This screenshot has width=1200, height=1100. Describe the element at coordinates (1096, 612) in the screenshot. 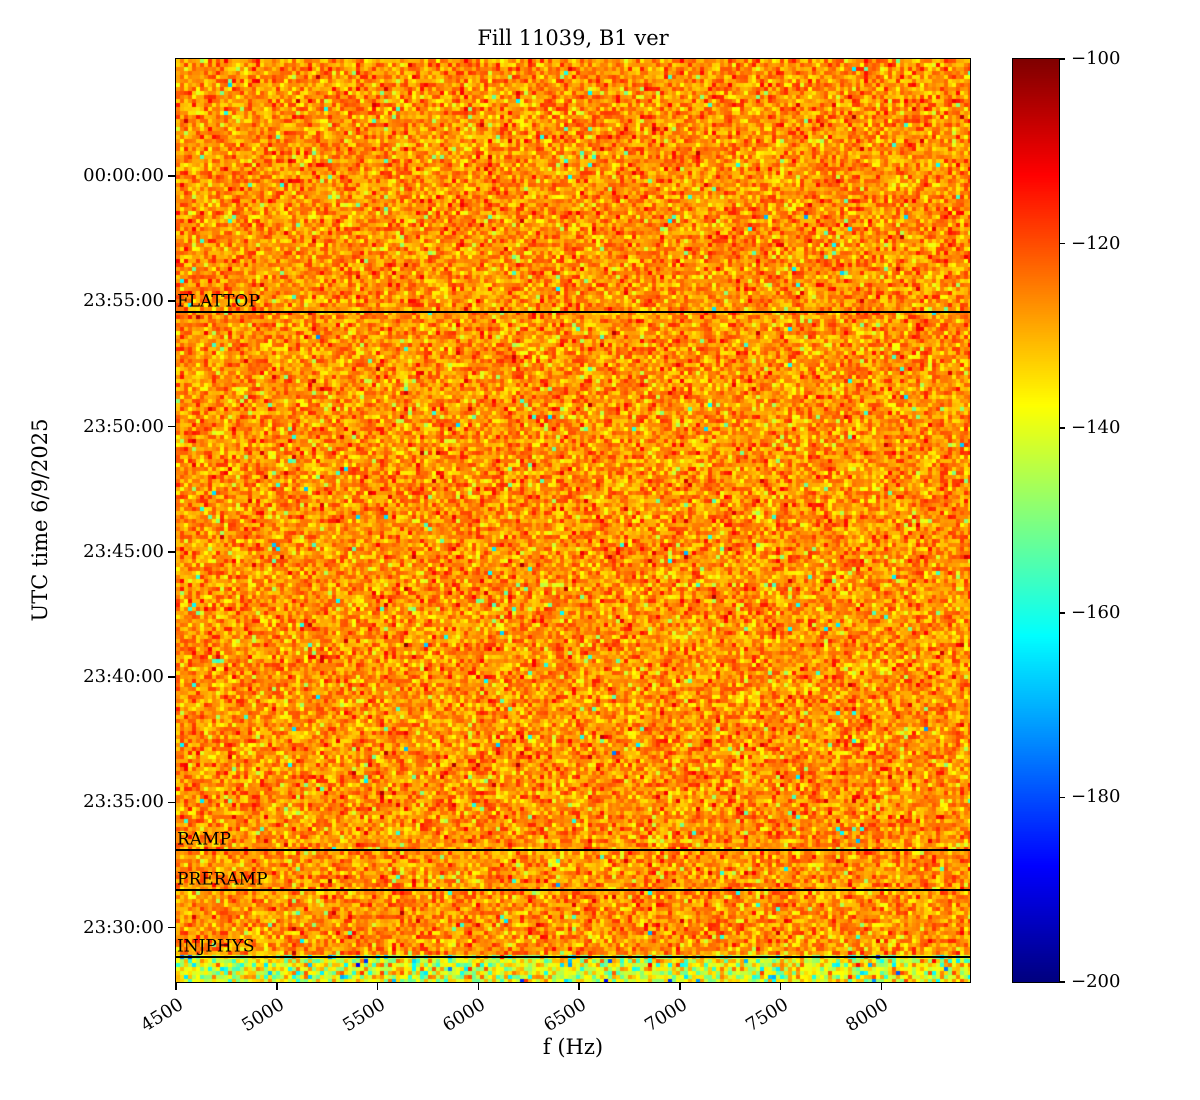

I see `colorbar-tick-label: −160` at that location.